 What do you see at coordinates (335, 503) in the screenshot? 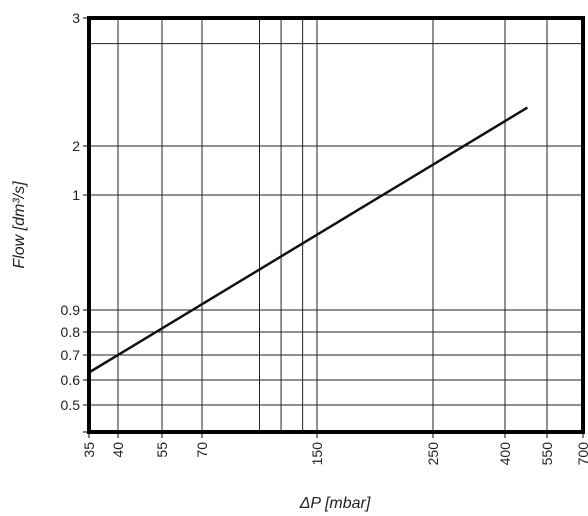
I see `x-axis-label: ΔP [mbar]` at bounding box center [335, 503].